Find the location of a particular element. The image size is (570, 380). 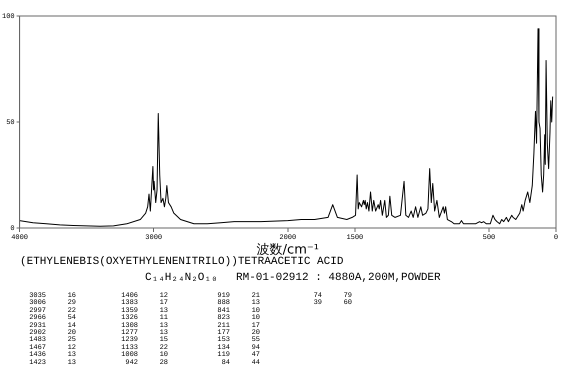

text: RM-01-02912 : 4880A,200M,POWDER is located at coordinates (338, 278).